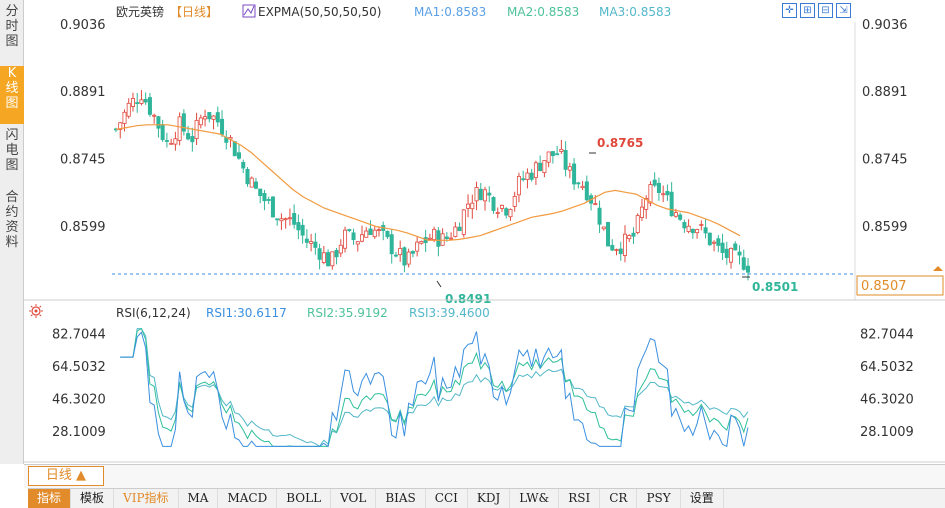  What do you see at coordinates (12, 220) in the screenshot?
I see `tab-contract-info: 合约资料` at bounding box center [12, 220].